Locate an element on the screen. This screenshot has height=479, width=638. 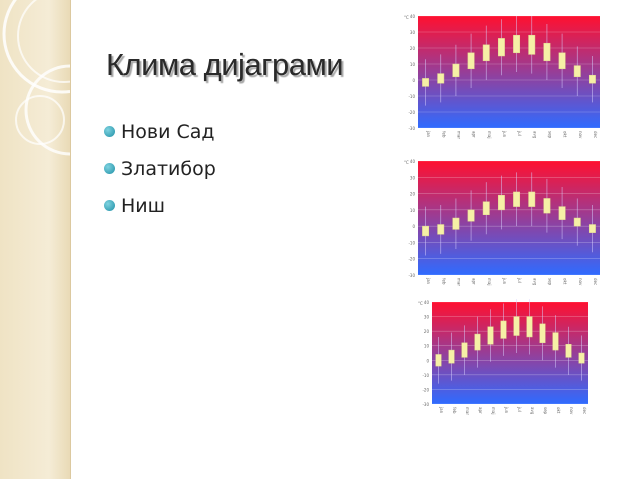
bullet-item: Нови Сад is located at coordinates (160, 131).